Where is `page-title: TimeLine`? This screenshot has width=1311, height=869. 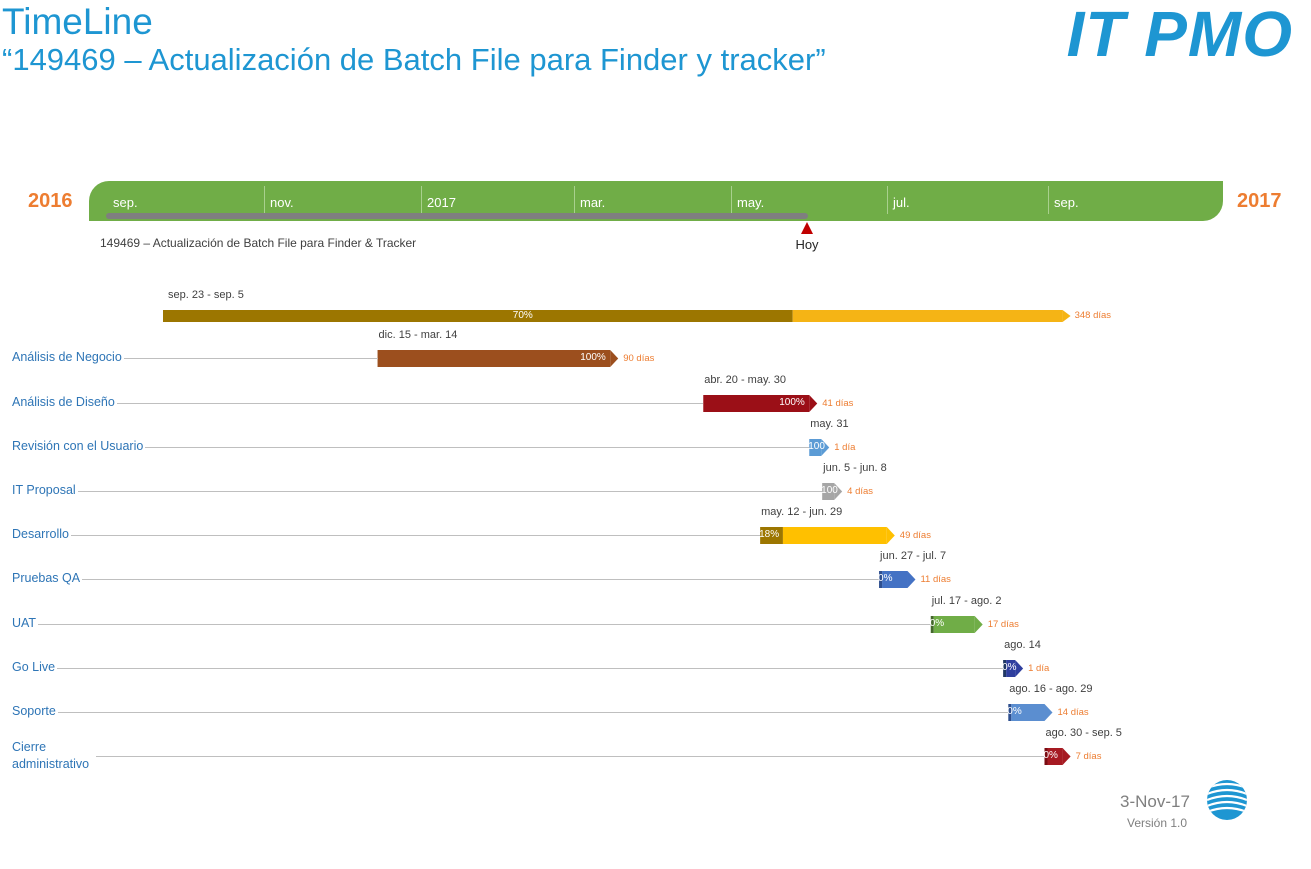 page-title: TimeLine is located at coordinates (77, 21).